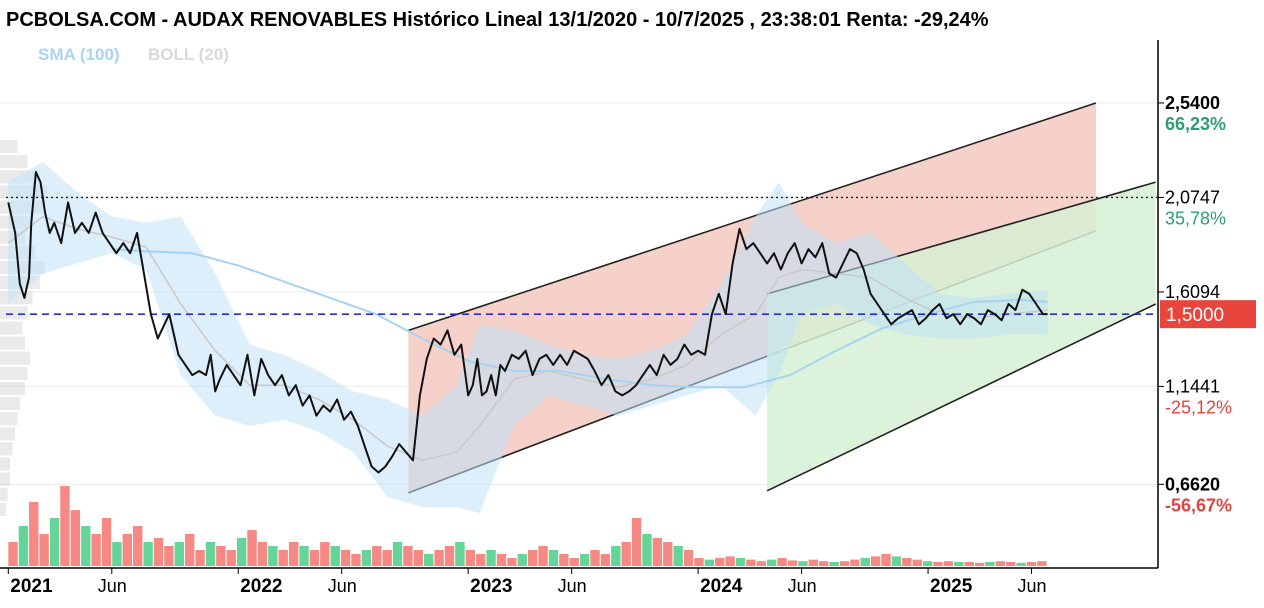 This screenshot has height=608, width=1264. I want to click on title-bar, so click(580, 18).